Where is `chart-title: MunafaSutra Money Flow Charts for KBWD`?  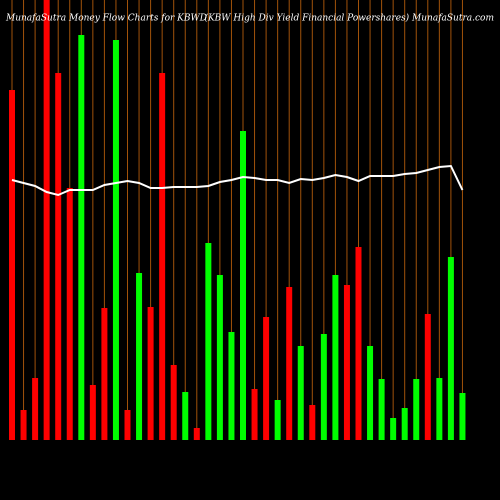 chart-title: MunafaSutra Money Flow Charts for KBWD is located at coordinates (106, 19).